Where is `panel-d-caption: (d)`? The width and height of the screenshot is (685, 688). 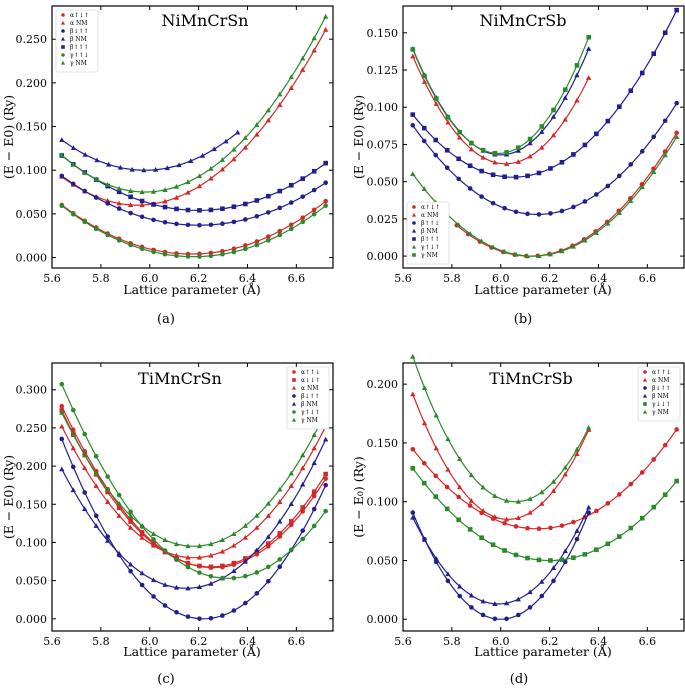
panel-d-caption: (d) is located at coordinates (519, 679).